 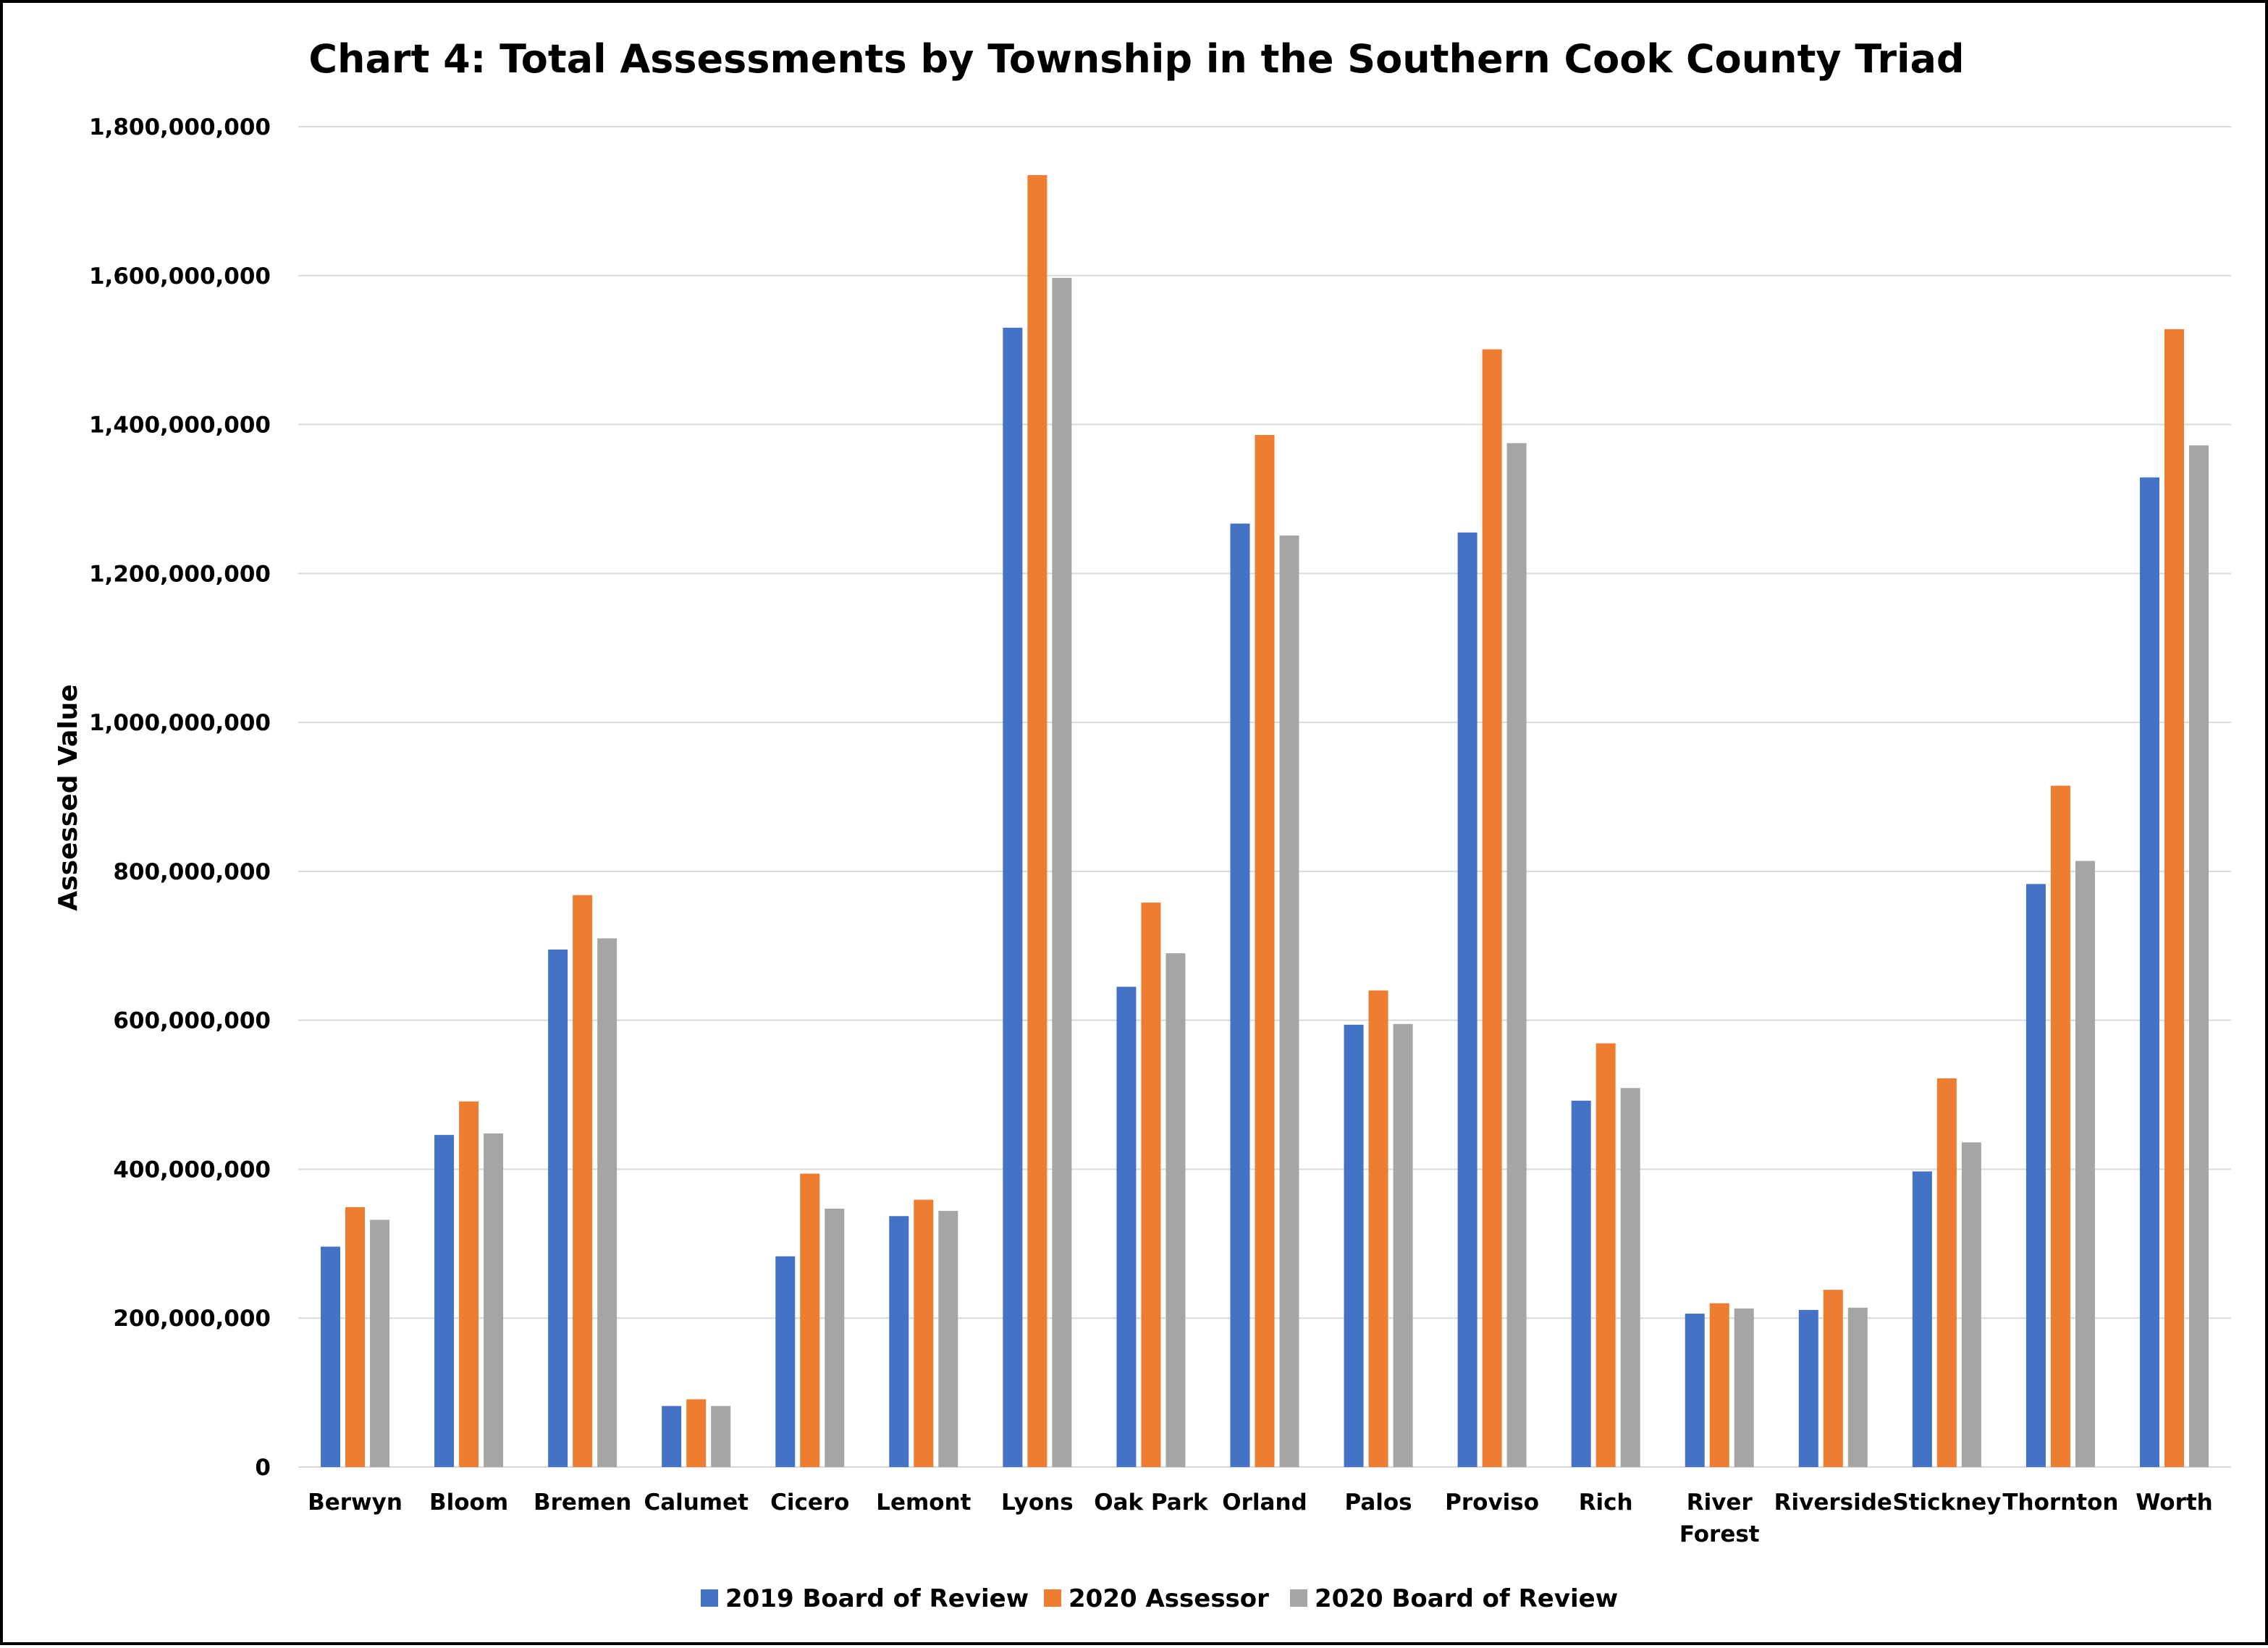 What do you see at coordinates (180, 426) in the screenshot?
I see `y-tick-label: 1,400,000,000` at bounding box center [180, 426].